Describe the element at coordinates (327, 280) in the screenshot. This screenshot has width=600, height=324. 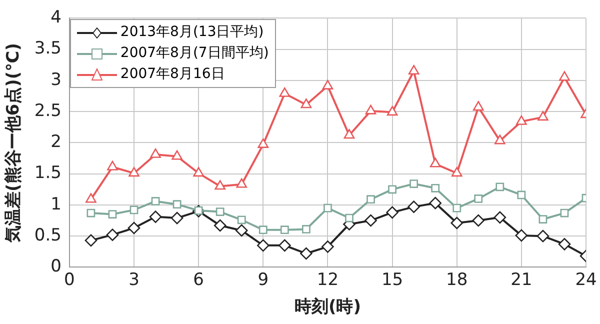
I see `x-tick-label: 12` at that location.